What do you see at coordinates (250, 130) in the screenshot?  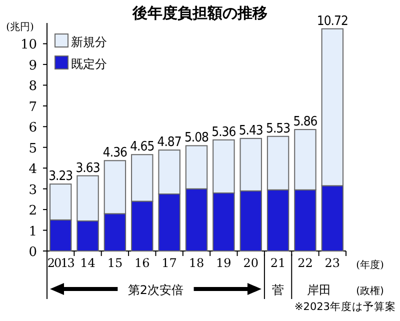 I see `total-label: 5.43` at bounding box center [250, 130].